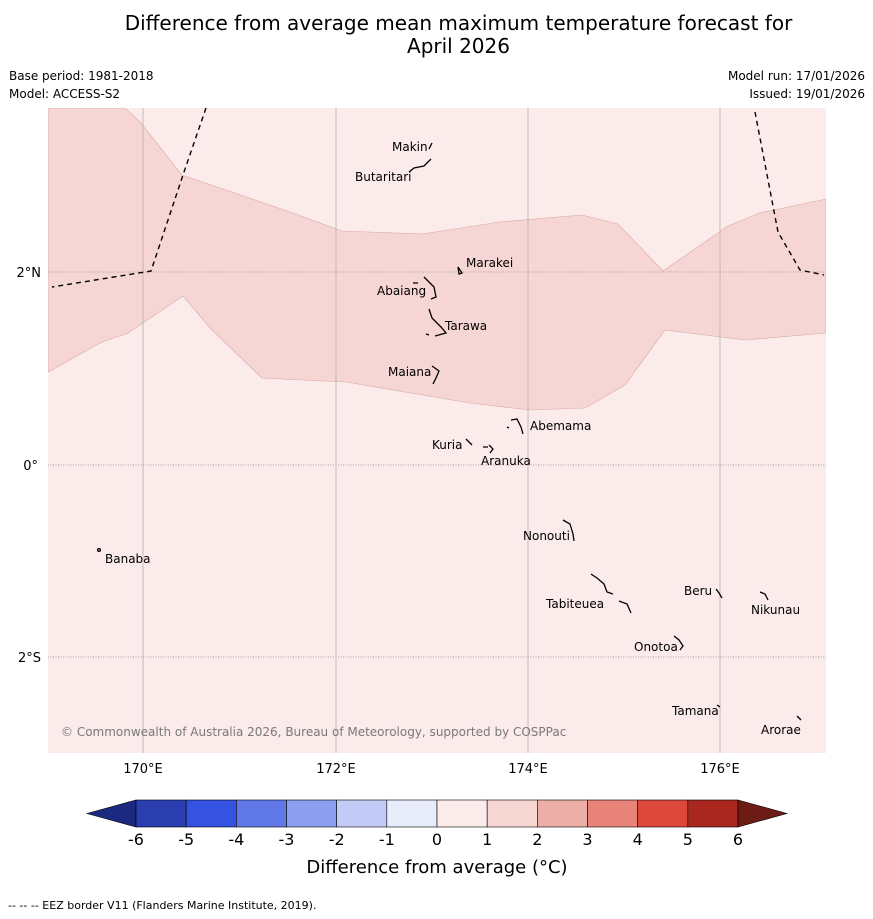  I want to click on colorbar-tick-label: 0, so click(437, 839).